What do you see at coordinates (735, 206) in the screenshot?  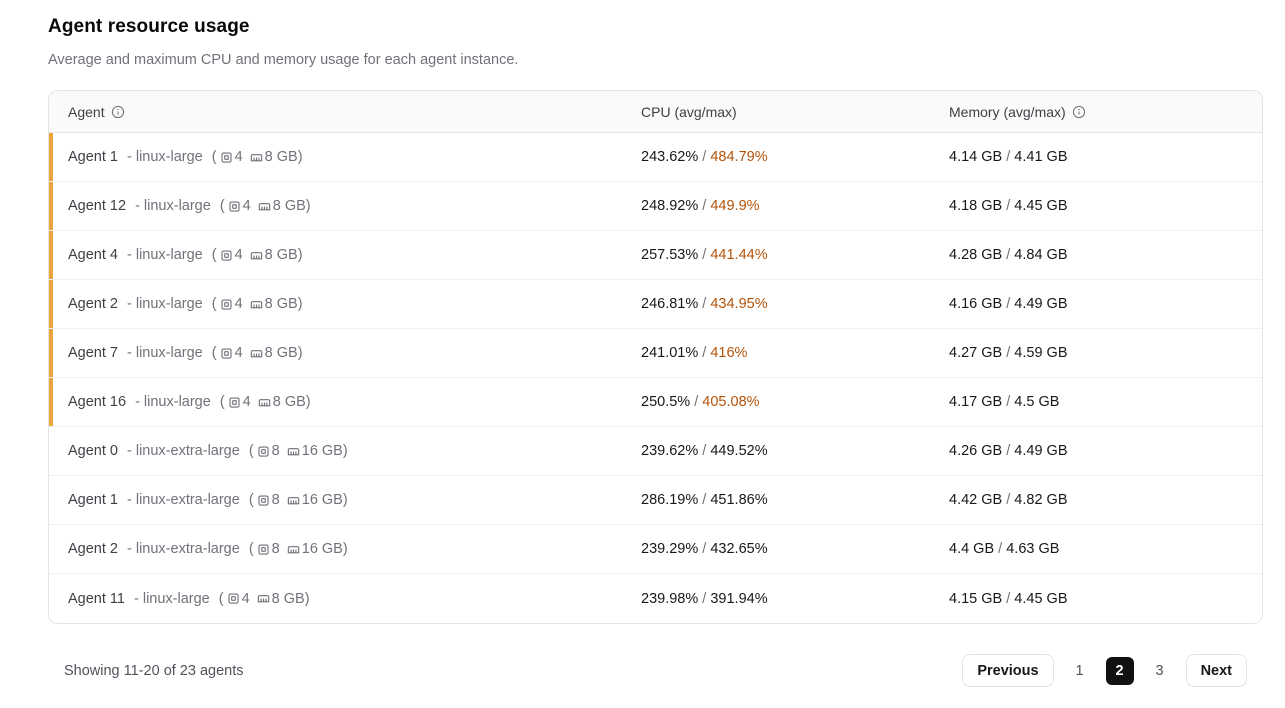 I see `cpu-max-value: 449.9%` at bounding box center [735, 206].